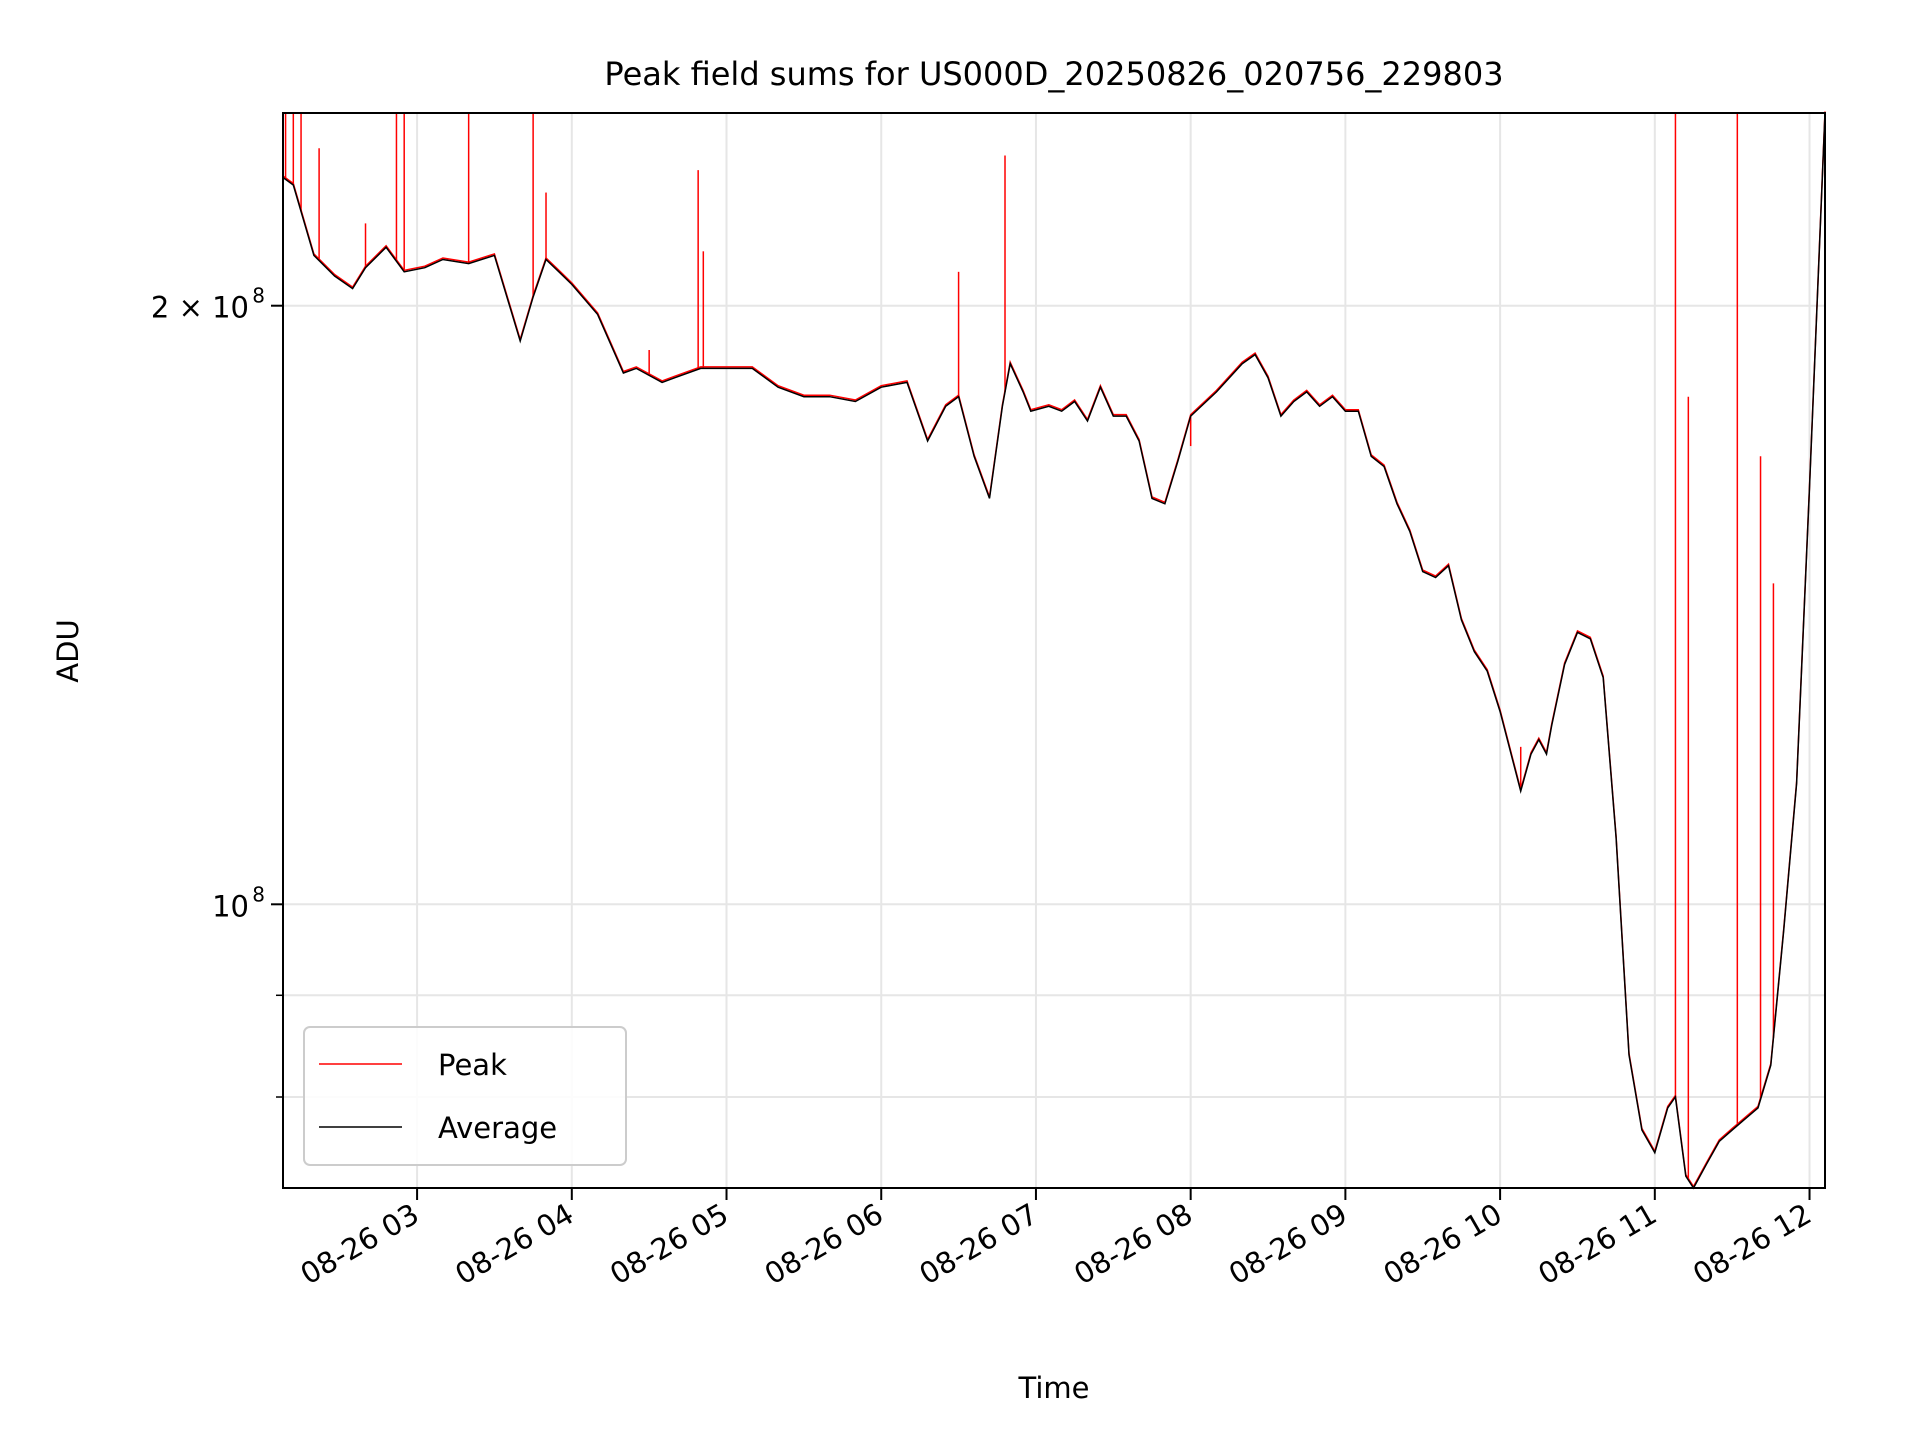 This screenshot has width=1920, height=1440. I want to click on legend: Peak Average, so click(465, 1096).